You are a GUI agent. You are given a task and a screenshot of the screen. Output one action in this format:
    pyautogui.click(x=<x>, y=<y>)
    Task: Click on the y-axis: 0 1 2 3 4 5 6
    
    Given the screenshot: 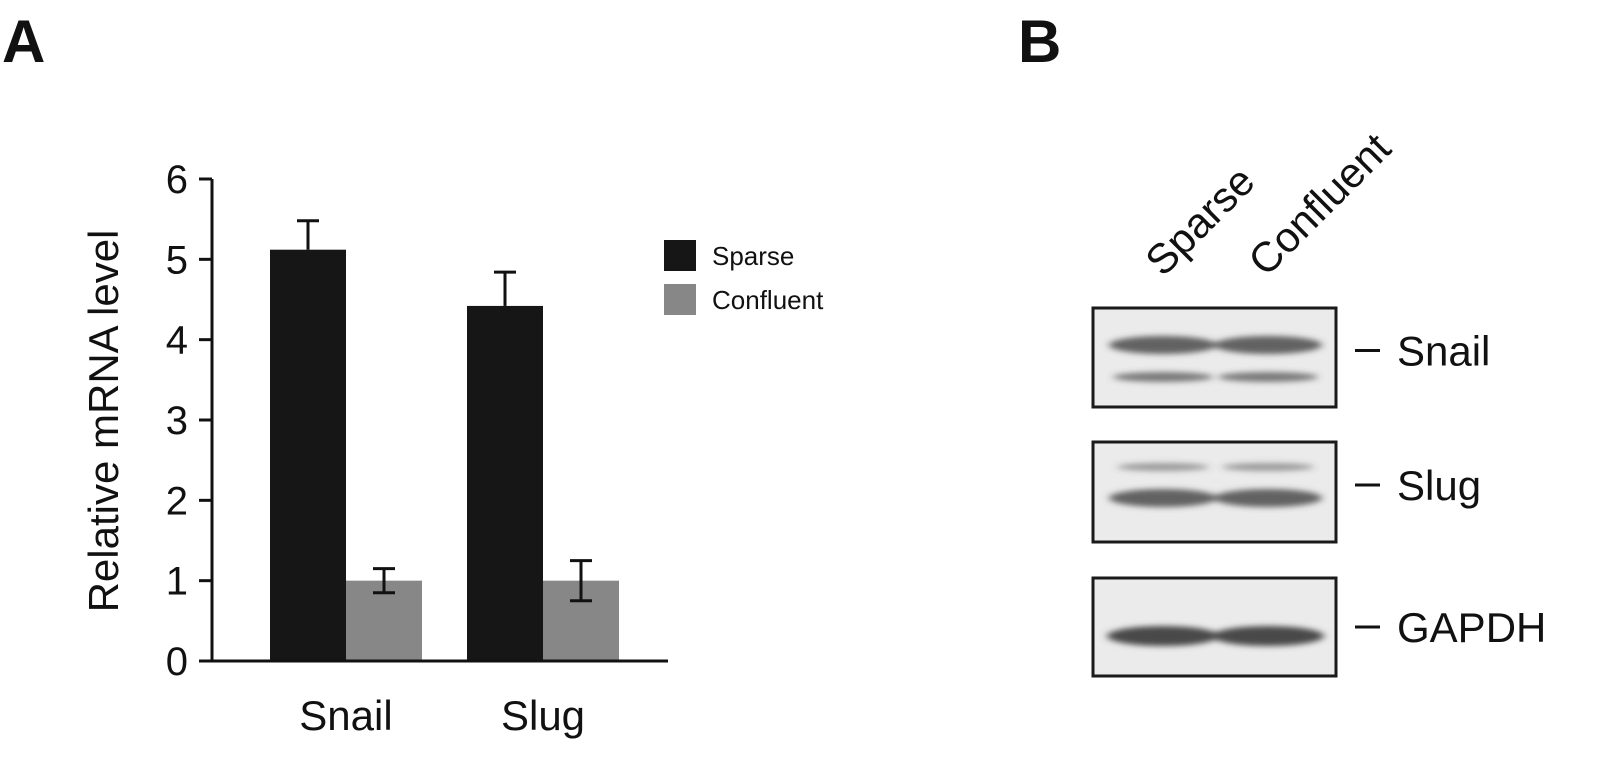 What is the action you would take?
    pyautogui.click(x=190, y=421)
    